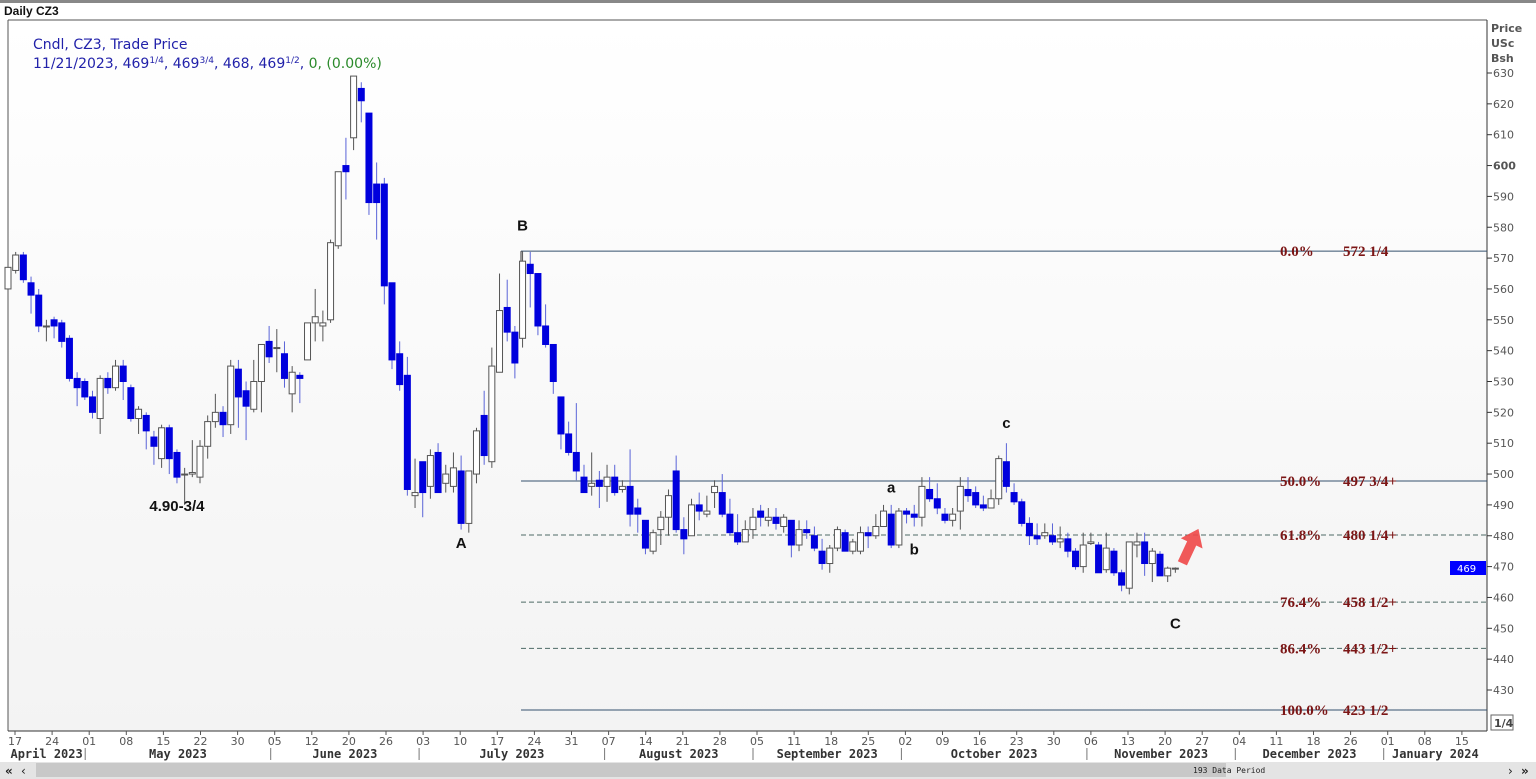 The width and height of the screenshot is (1536, 779). Describe the element at coordinates (1510, 771) in the screenshot. I see `scroll-right-icon: ›` at that location.